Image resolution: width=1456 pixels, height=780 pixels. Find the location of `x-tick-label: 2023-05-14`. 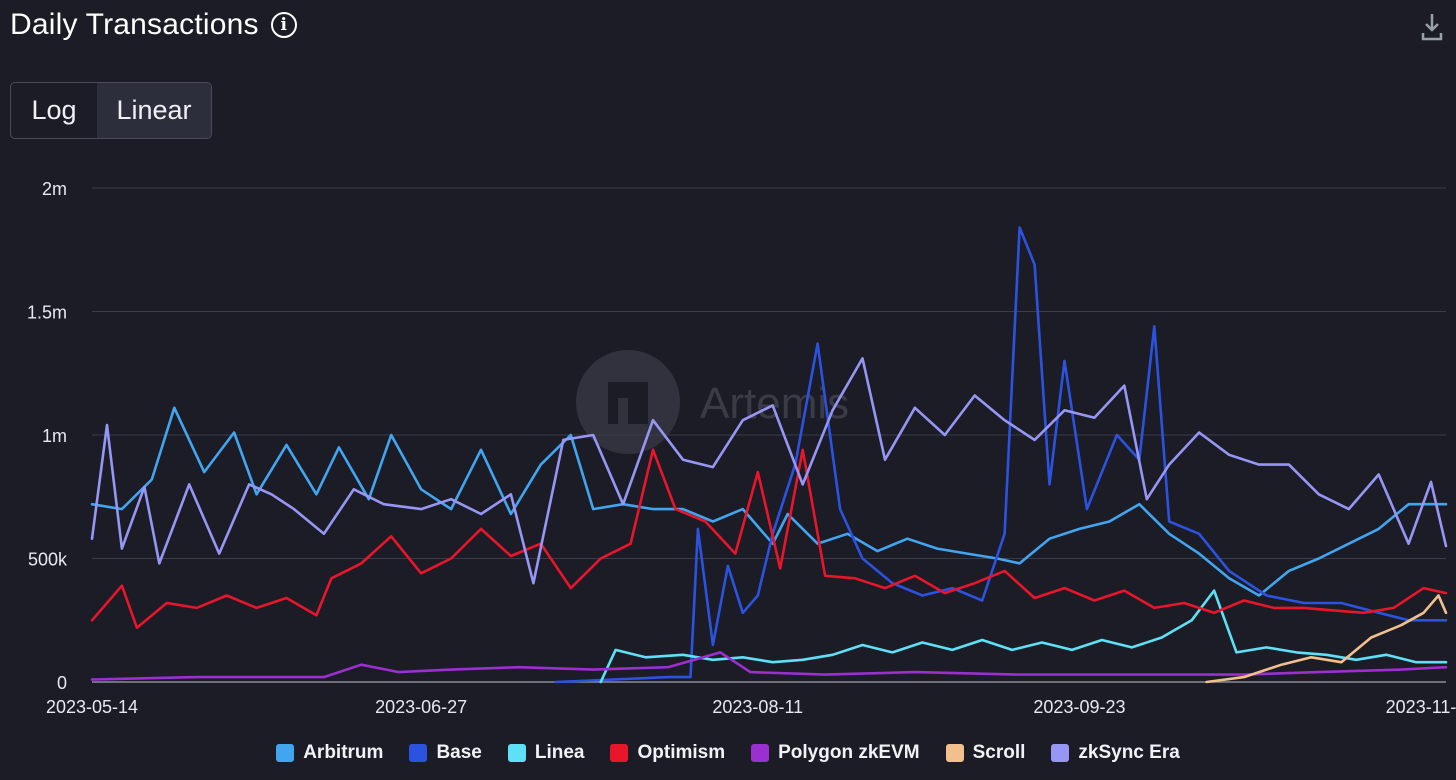

x-tick-label: 2023-05-14 is located at coordinates (92, 707).